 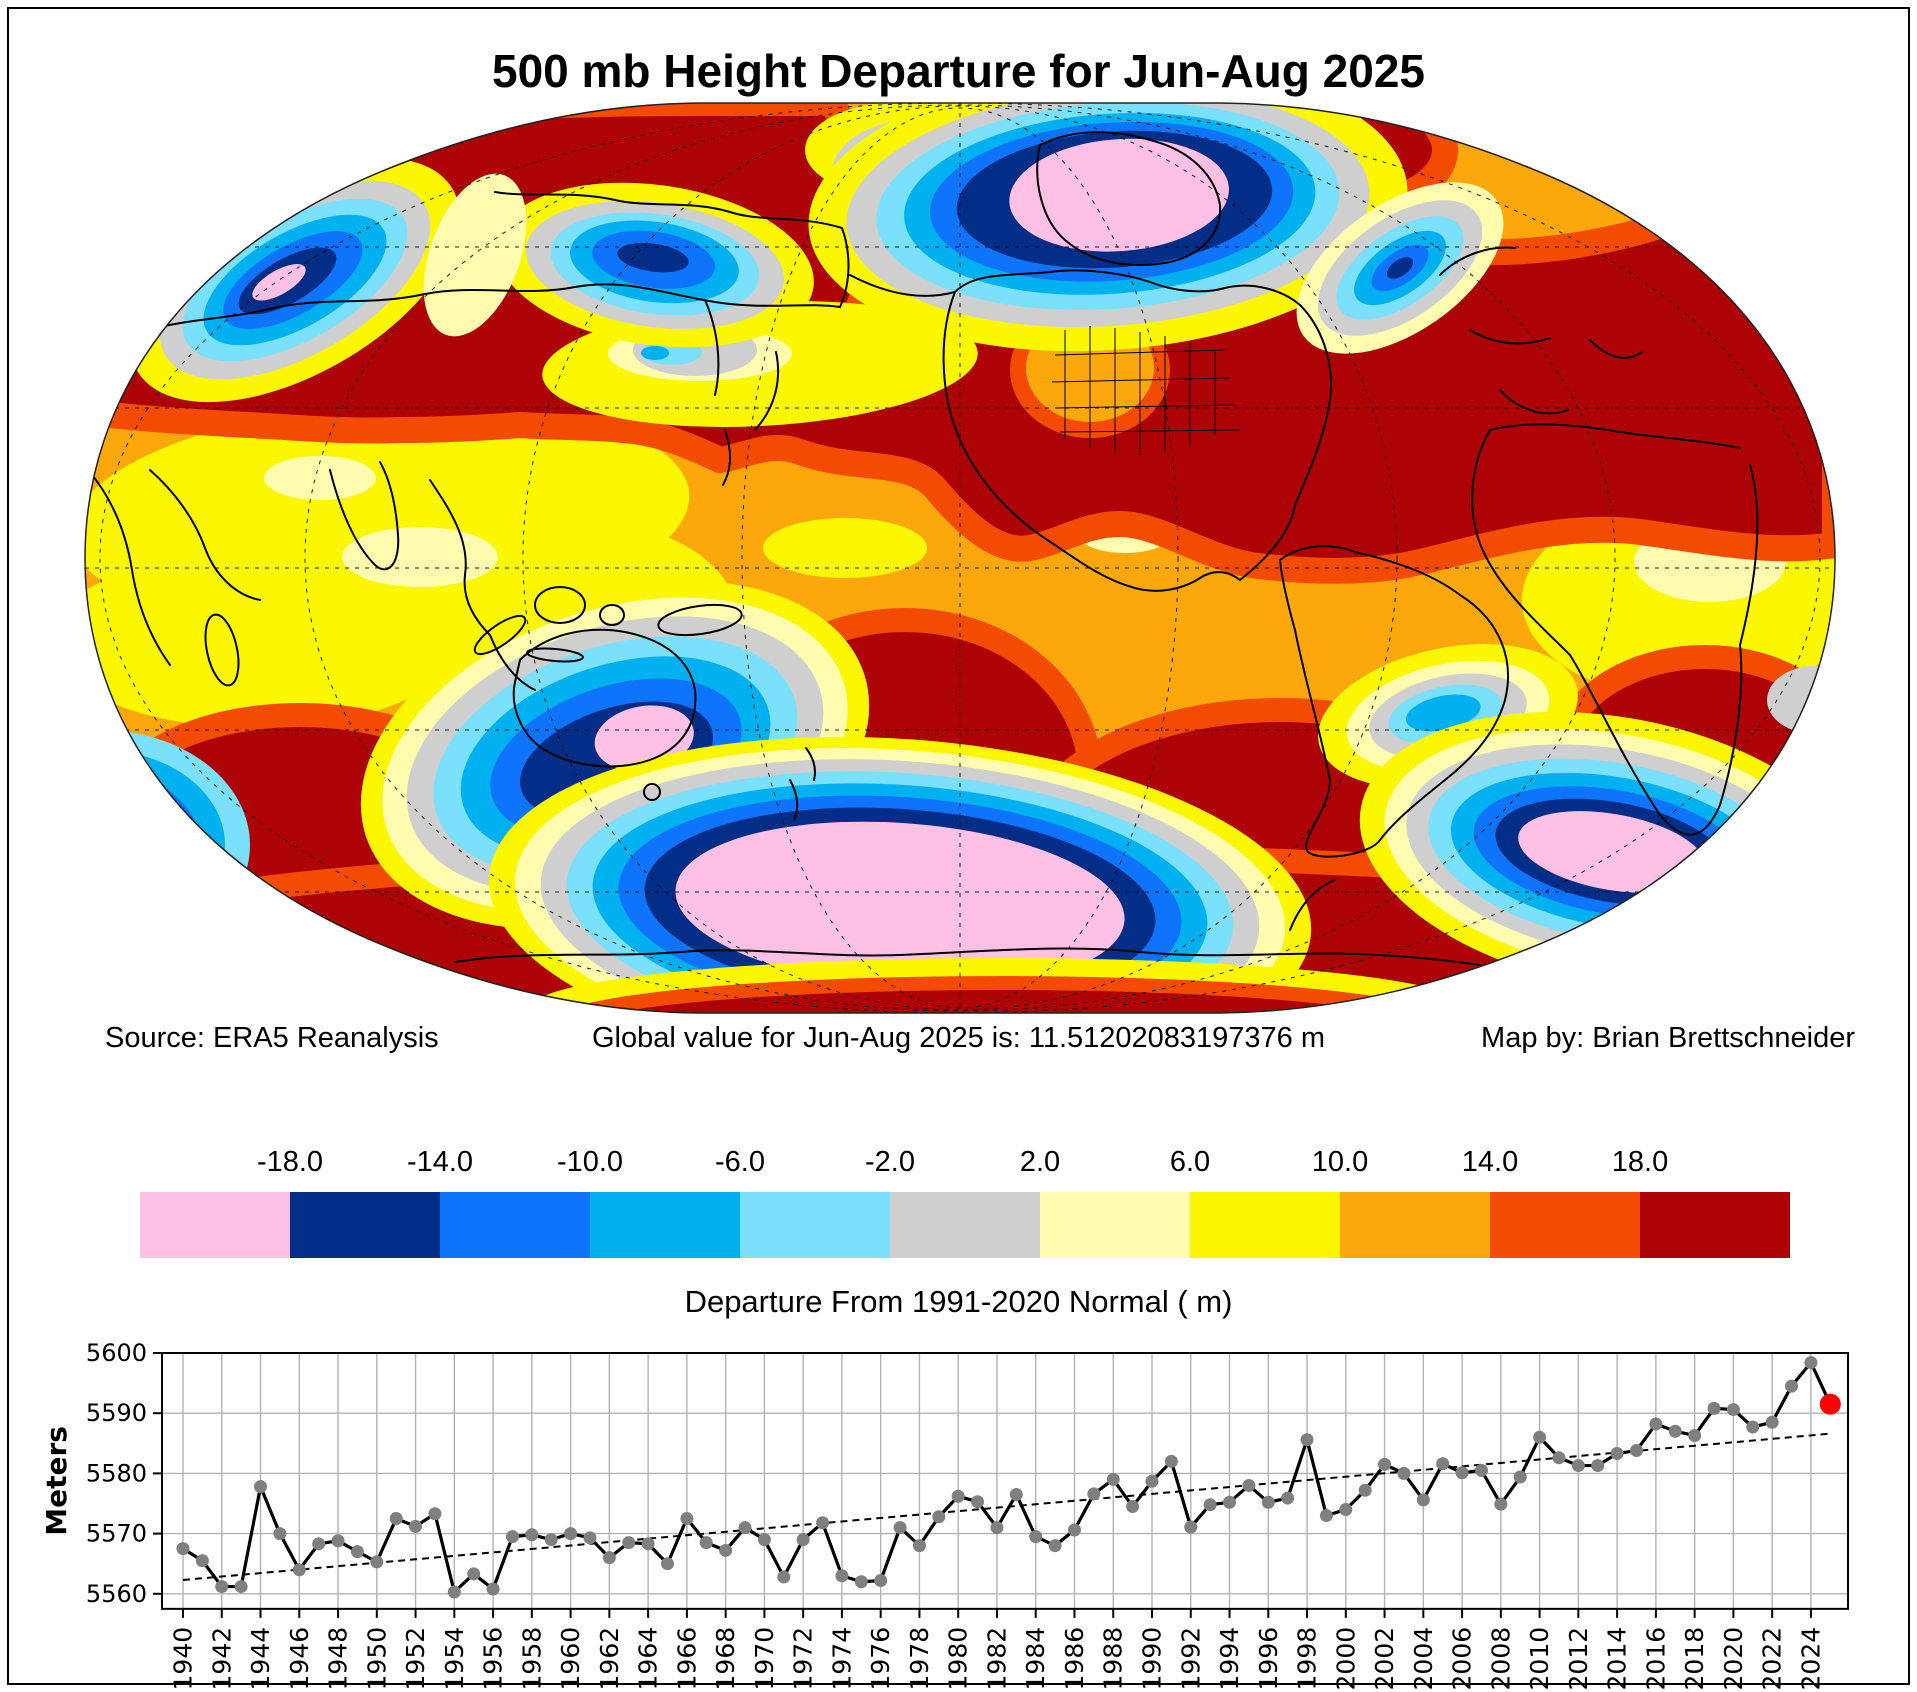 What do you see at coordinates (1345, 1659) in the screenshot?
I see `x-tick-label: 2000` at bounding box center [1345, 1659].